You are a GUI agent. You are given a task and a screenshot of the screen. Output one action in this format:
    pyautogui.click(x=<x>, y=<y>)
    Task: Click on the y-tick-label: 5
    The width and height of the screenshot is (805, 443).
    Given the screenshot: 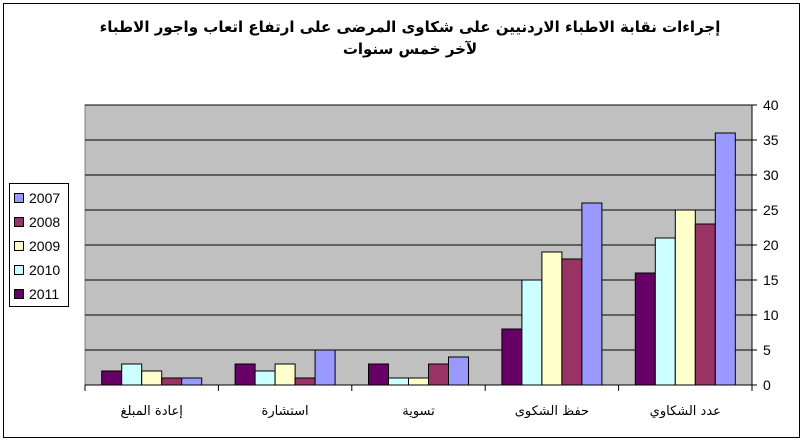 What is the action you would take?
    pyautogui.click(x=767, y=350)
    